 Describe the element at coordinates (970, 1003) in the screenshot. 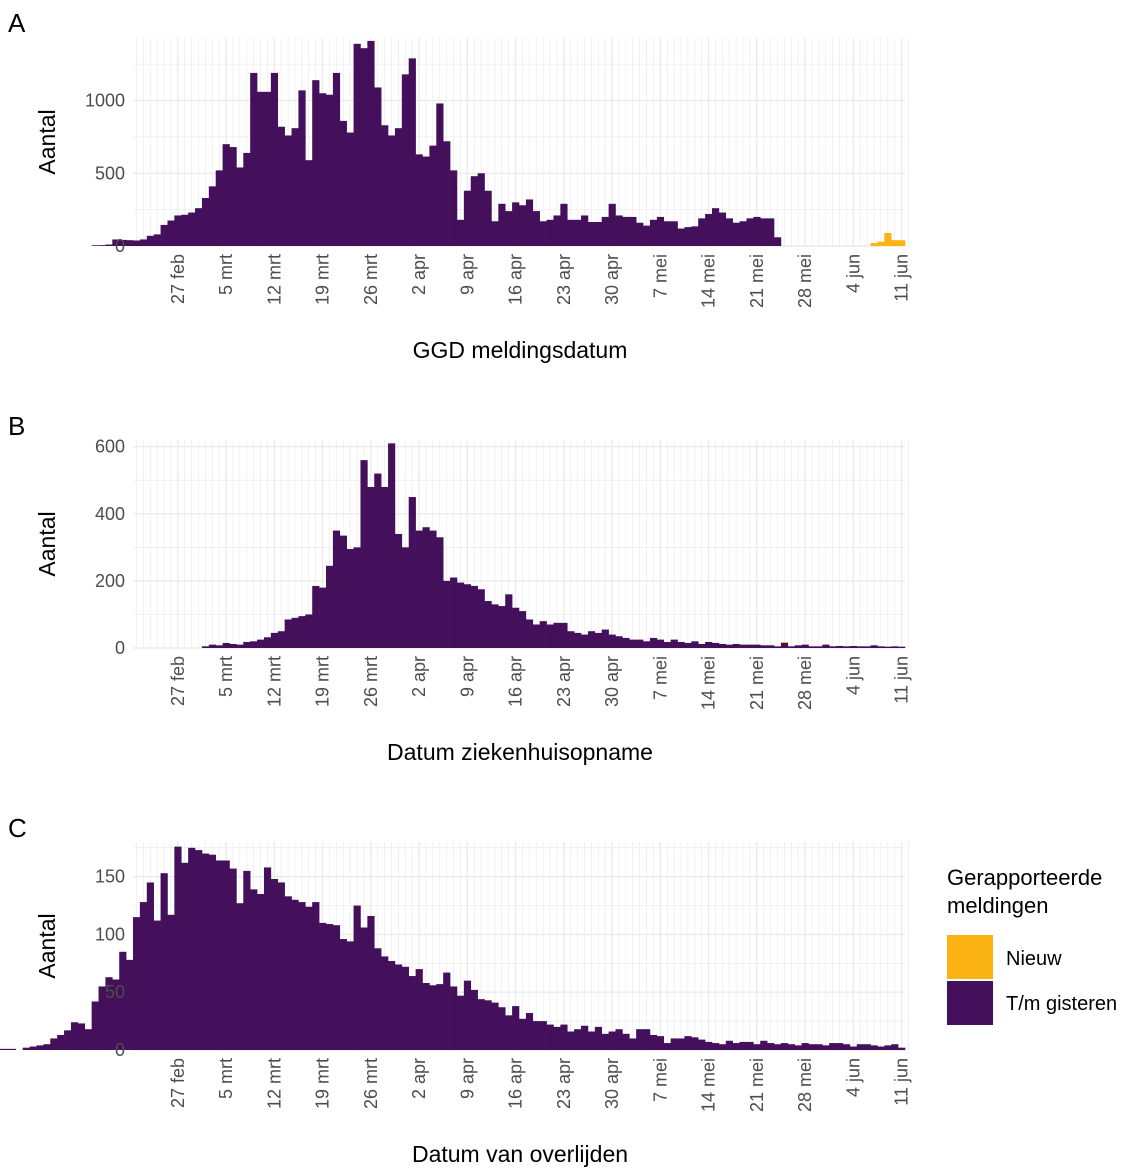

I see `legend-swatch-tm-gisteren` at that location.